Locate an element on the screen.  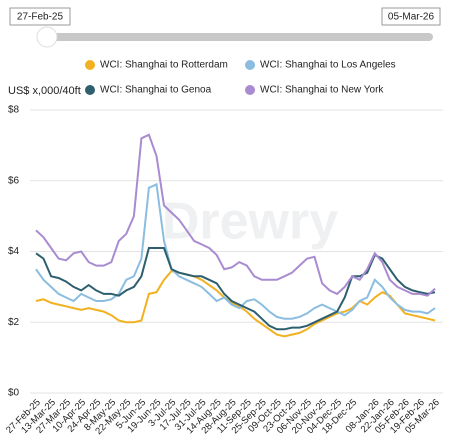
y-tick-label: $6 is located at coordinates (14, 180).